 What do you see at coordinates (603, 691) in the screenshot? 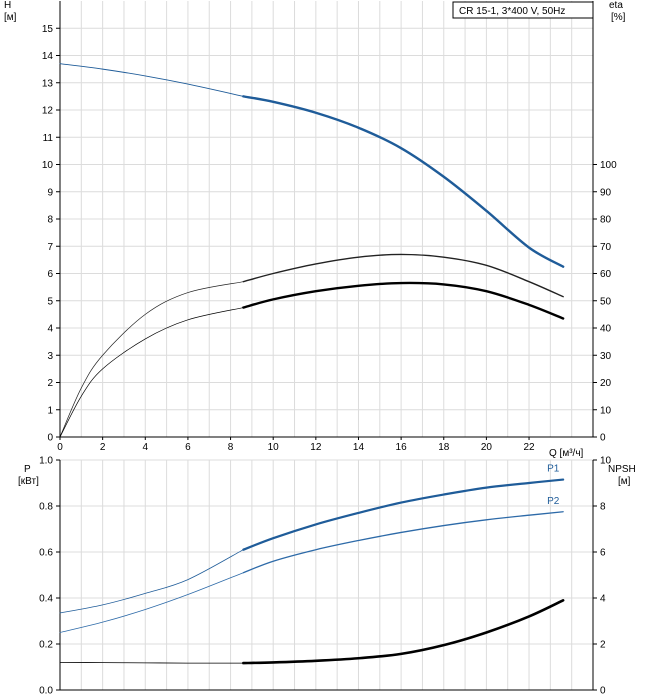
I see `bottom-right-tick-label: 0` at bounding box center [603, 691].